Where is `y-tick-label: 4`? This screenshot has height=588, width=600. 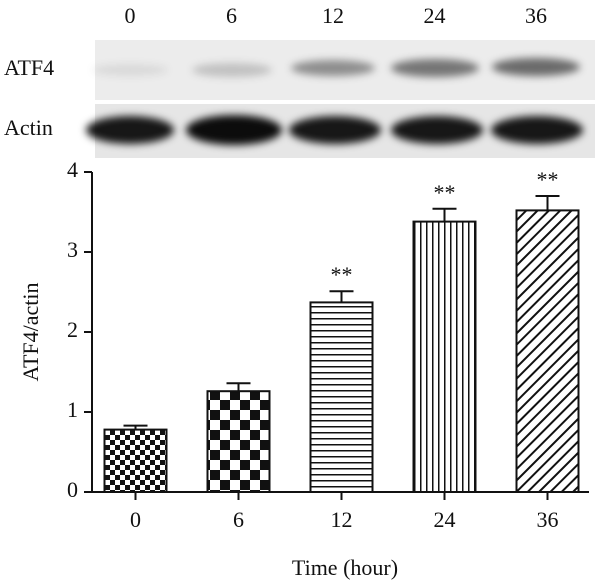
y-tick-label: 4 is located at coordinates (72, 169).